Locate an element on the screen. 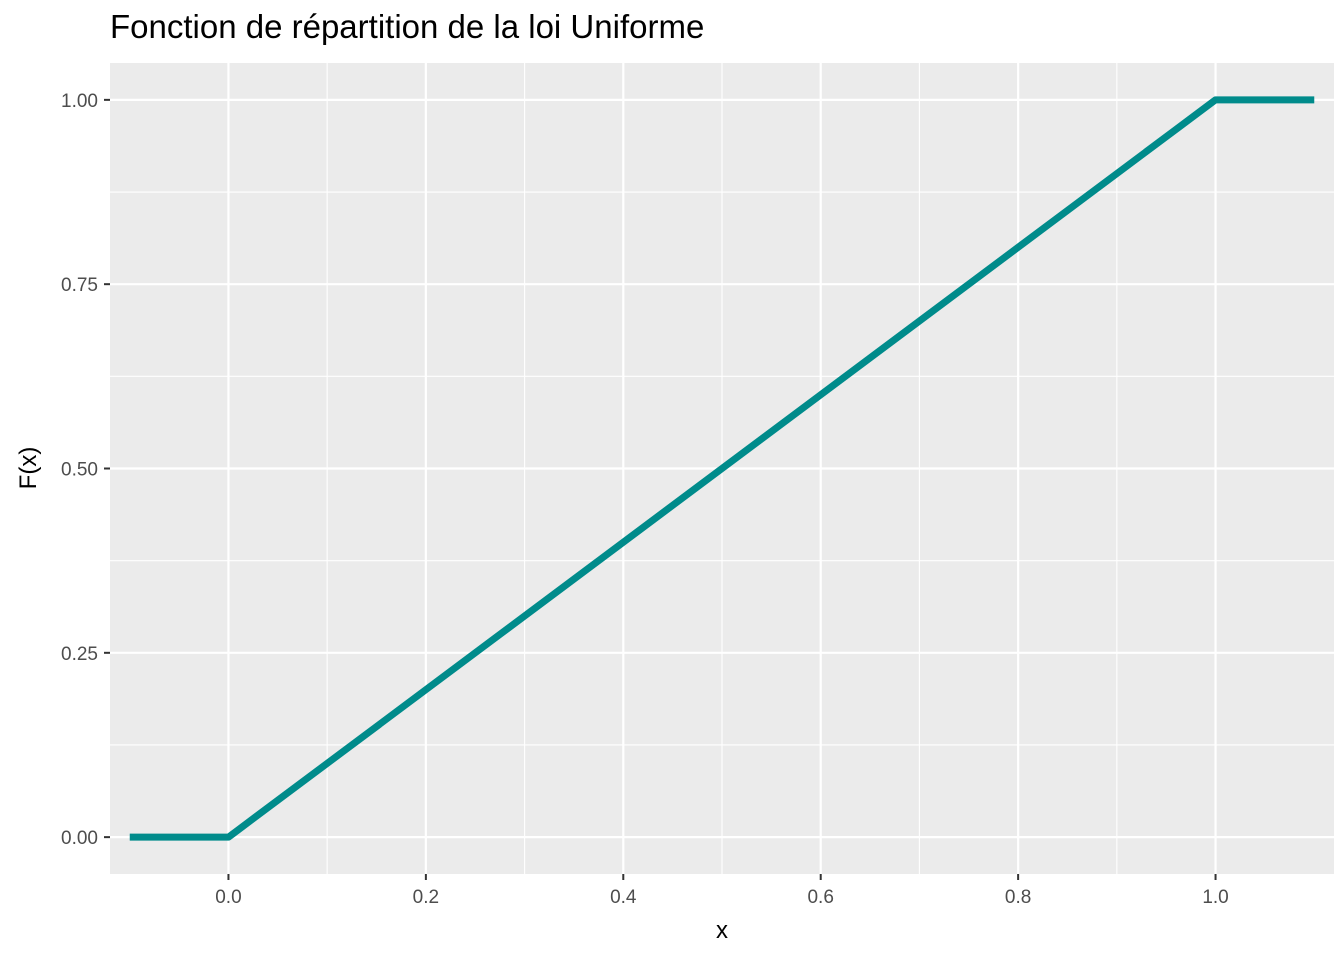 The width and height of the screenshot is (1344, 960). y-tick-labels: 0.00 0.25 0.50 0.75 1.00 is located at coordinates (79, 470).